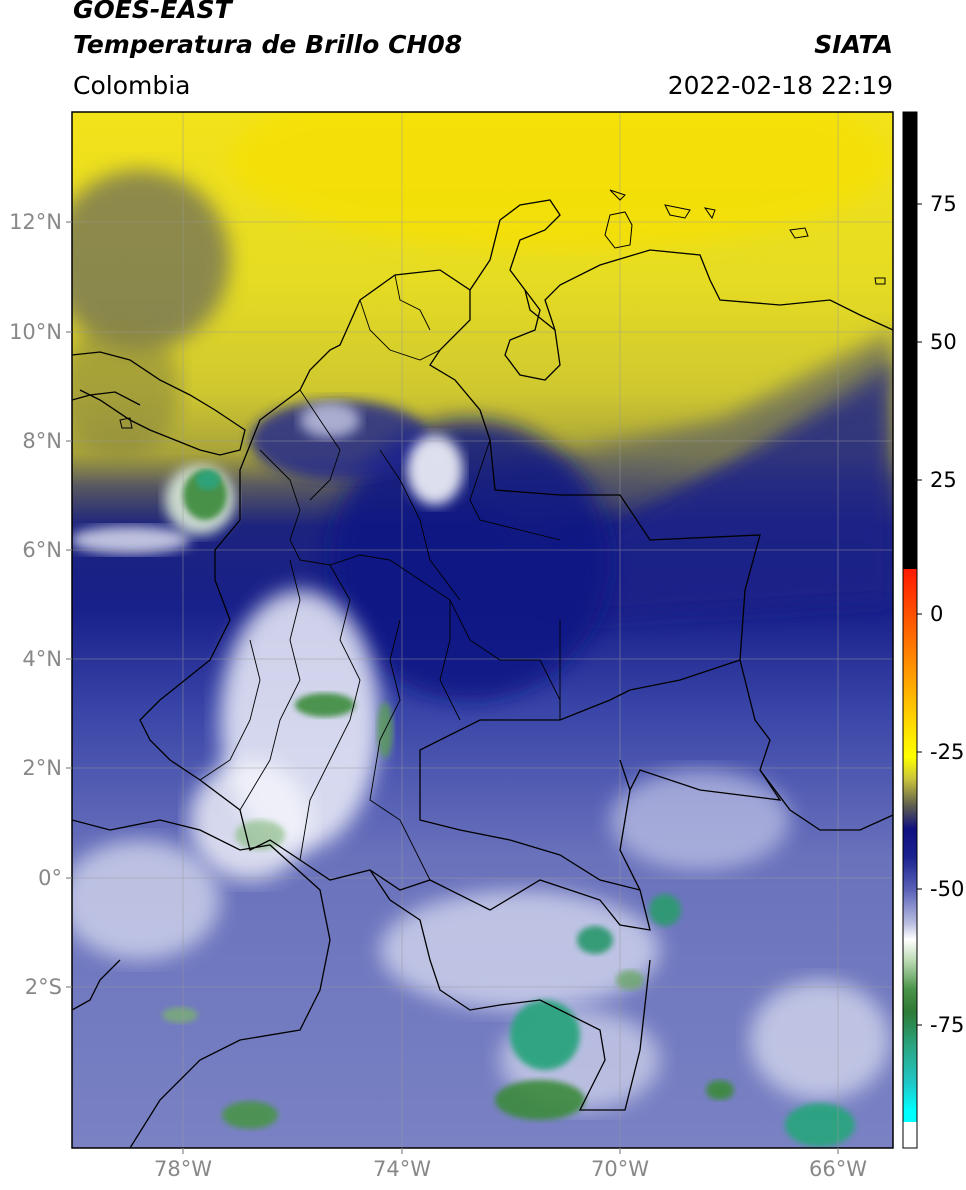 This screenshot has height=1190, width=966. Describe the element at coordinates (35, 332) in the screenshot. I see `lat-label-10n: 10°N` at that location.